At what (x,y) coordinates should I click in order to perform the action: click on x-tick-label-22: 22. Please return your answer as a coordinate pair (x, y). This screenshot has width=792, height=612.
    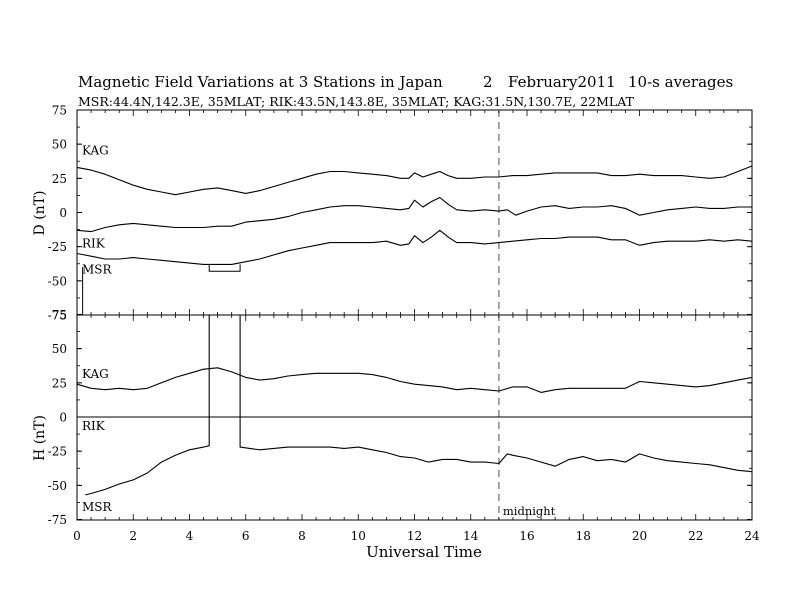
    Looking at the image, I should click on (695, 536).